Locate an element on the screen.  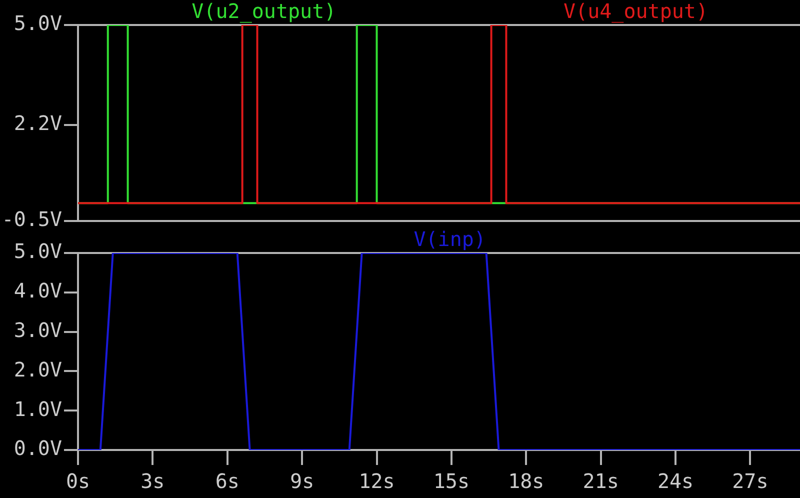
y-tick-label: 4.0V is located at coordinates (38, 290).